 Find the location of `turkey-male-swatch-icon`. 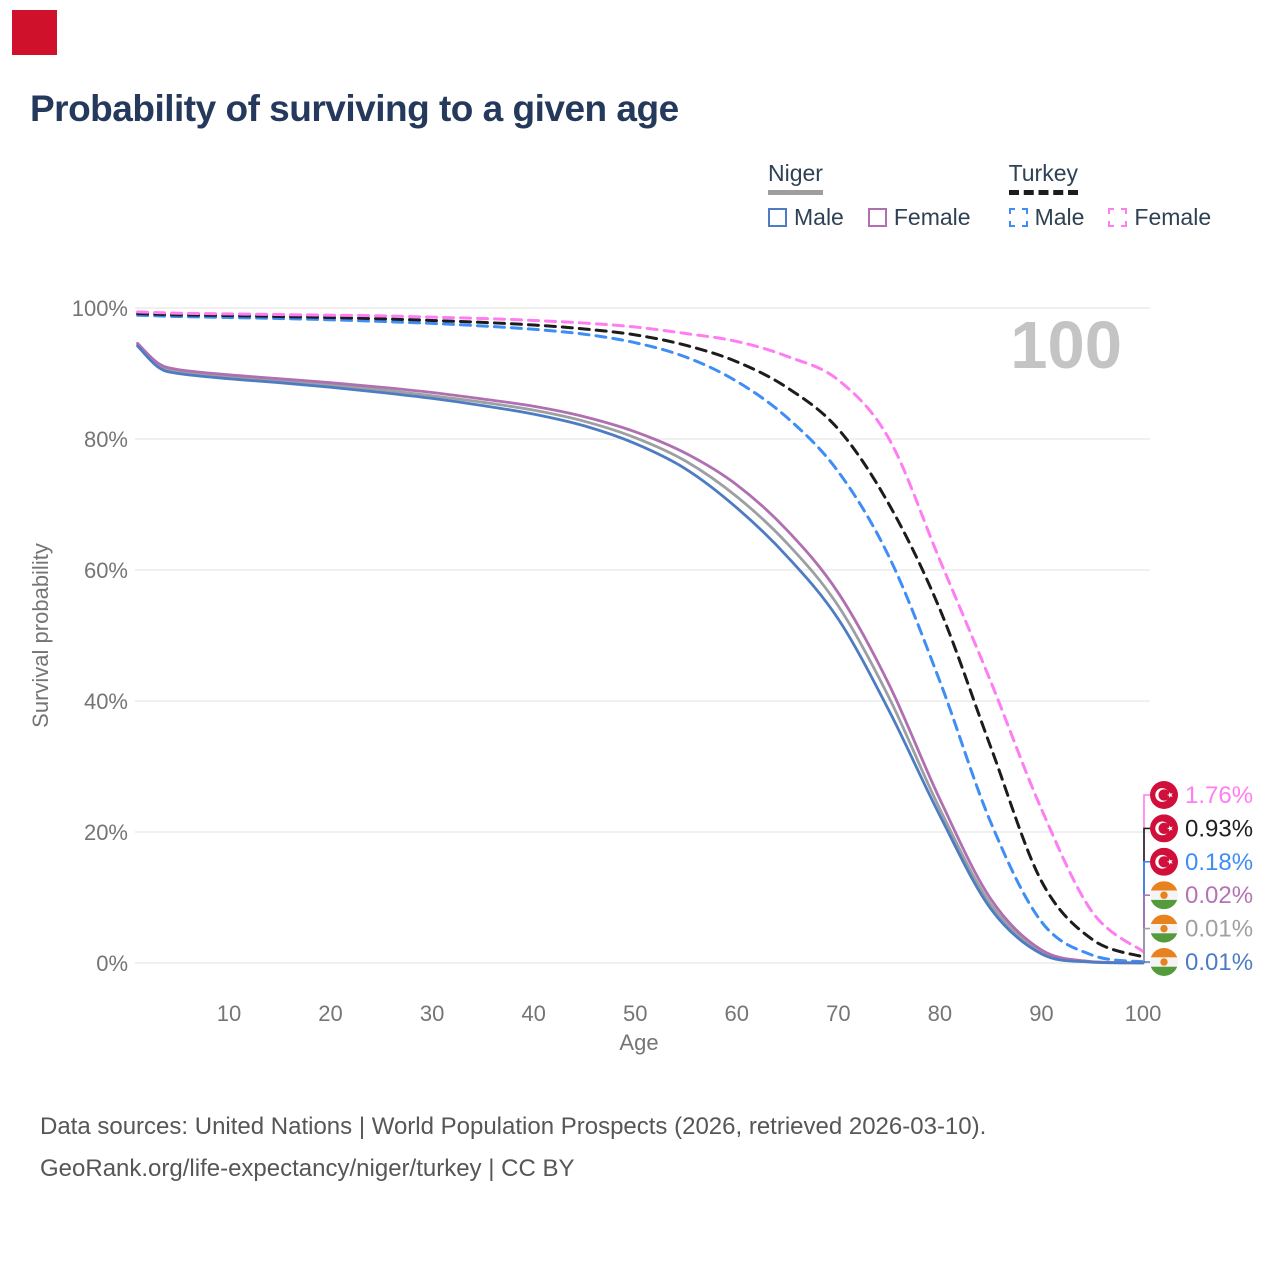

turkey-male-swatch-icon is located at coordinates (1018, 217).